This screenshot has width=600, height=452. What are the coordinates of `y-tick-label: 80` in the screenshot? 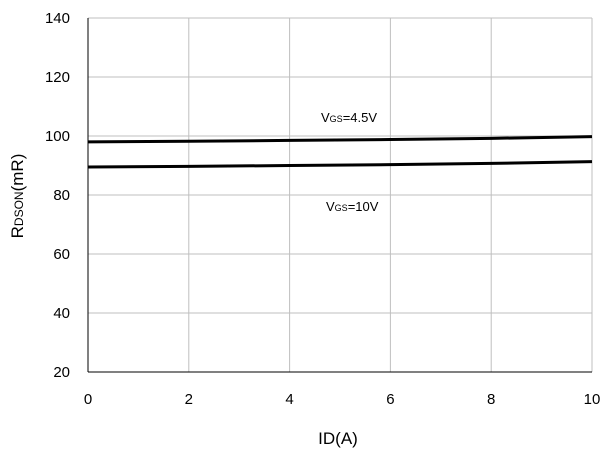 It's located at (61, 195).